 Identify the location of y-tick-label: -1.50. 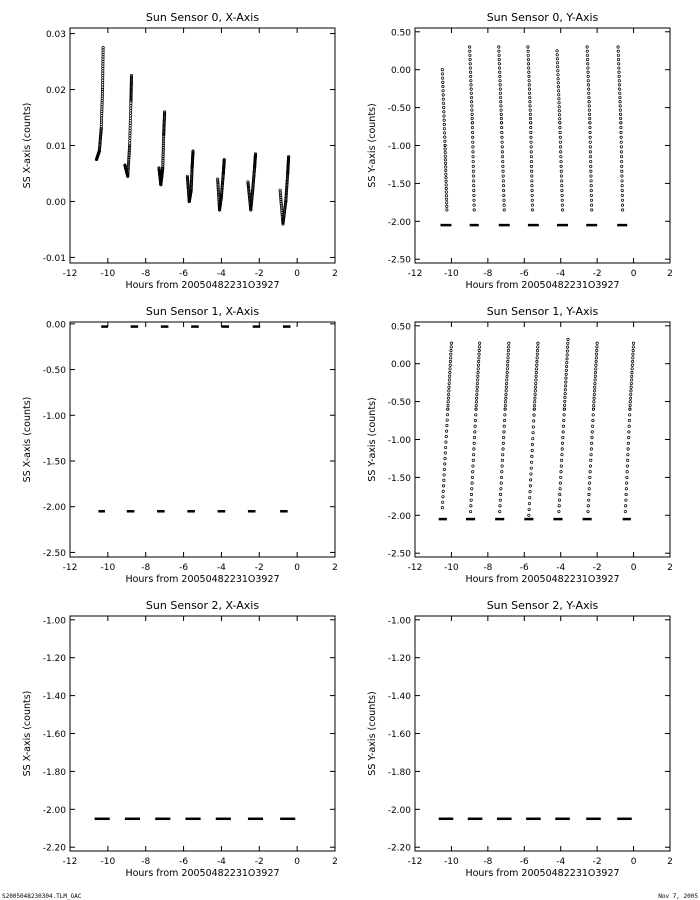
(400, 185).